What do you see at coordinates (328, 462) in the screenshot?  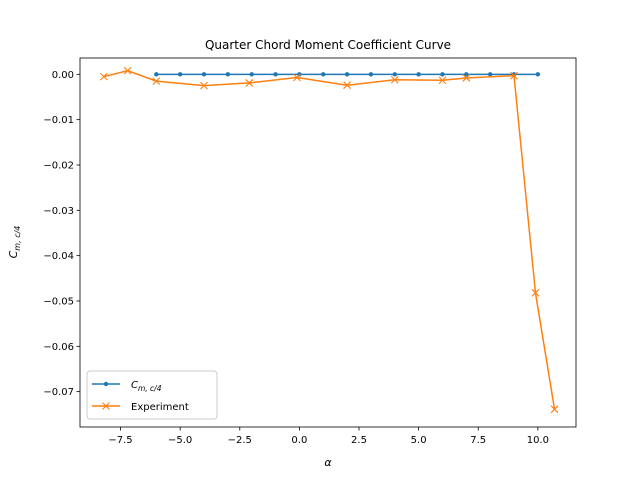 I see `x-axis-label: α` at bounding box center [328, 462].